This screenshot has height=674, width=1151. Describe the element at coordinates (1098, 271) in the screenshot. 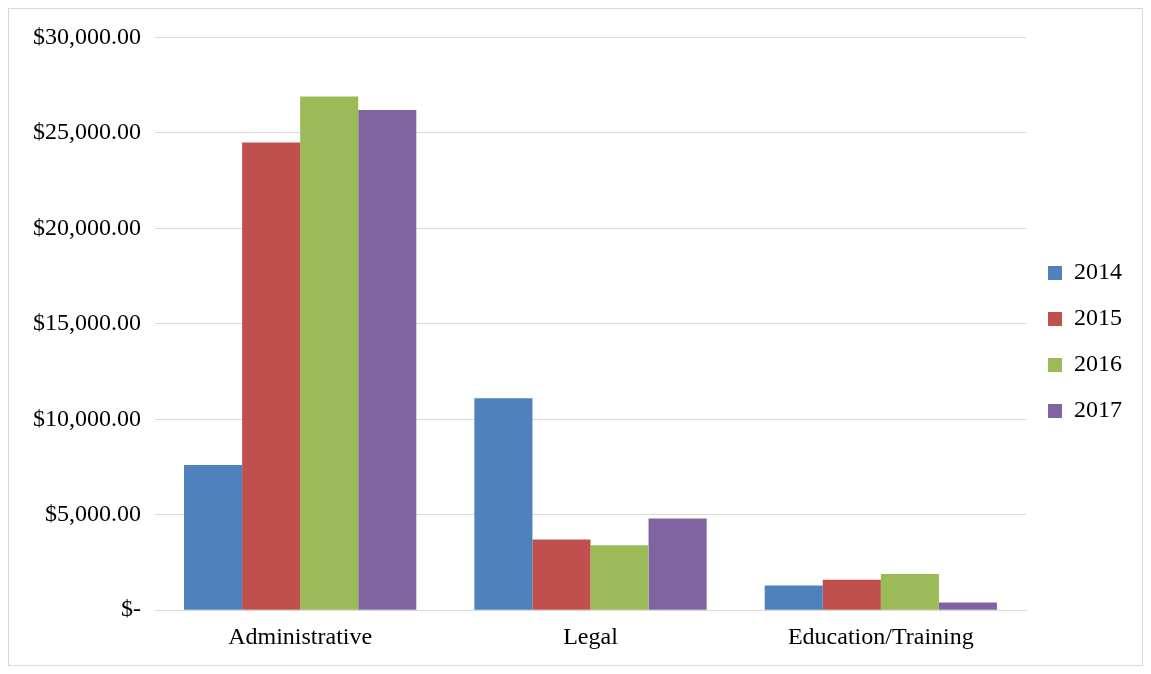

I see `legend-label: 2014` at that location.